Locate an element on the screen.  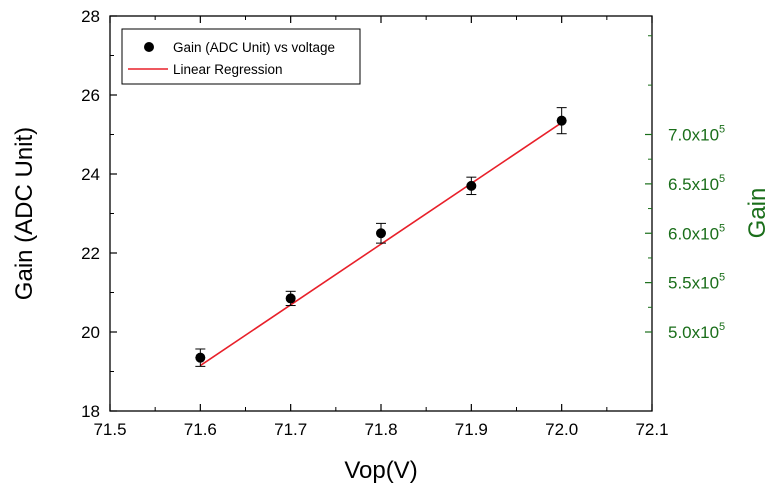
y2-tick-label: 6.5x10⁵ is located at coordinates (696, 183).